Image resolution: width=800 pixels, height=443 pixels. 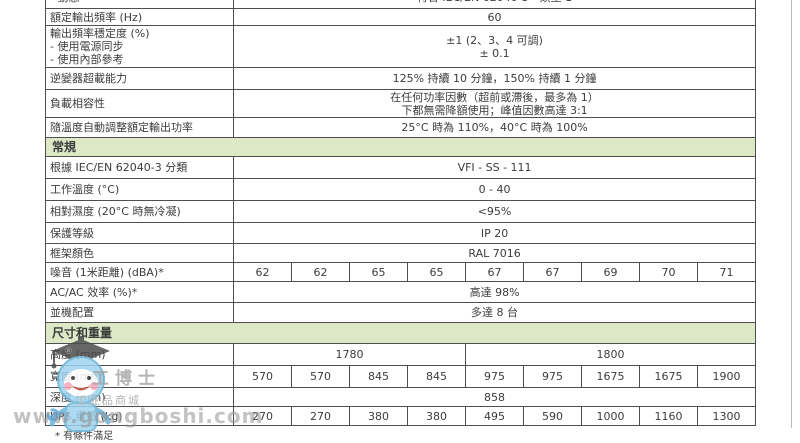 I want to click on row-value-parallel: 多達 8 台, so click(x=494, y=312).